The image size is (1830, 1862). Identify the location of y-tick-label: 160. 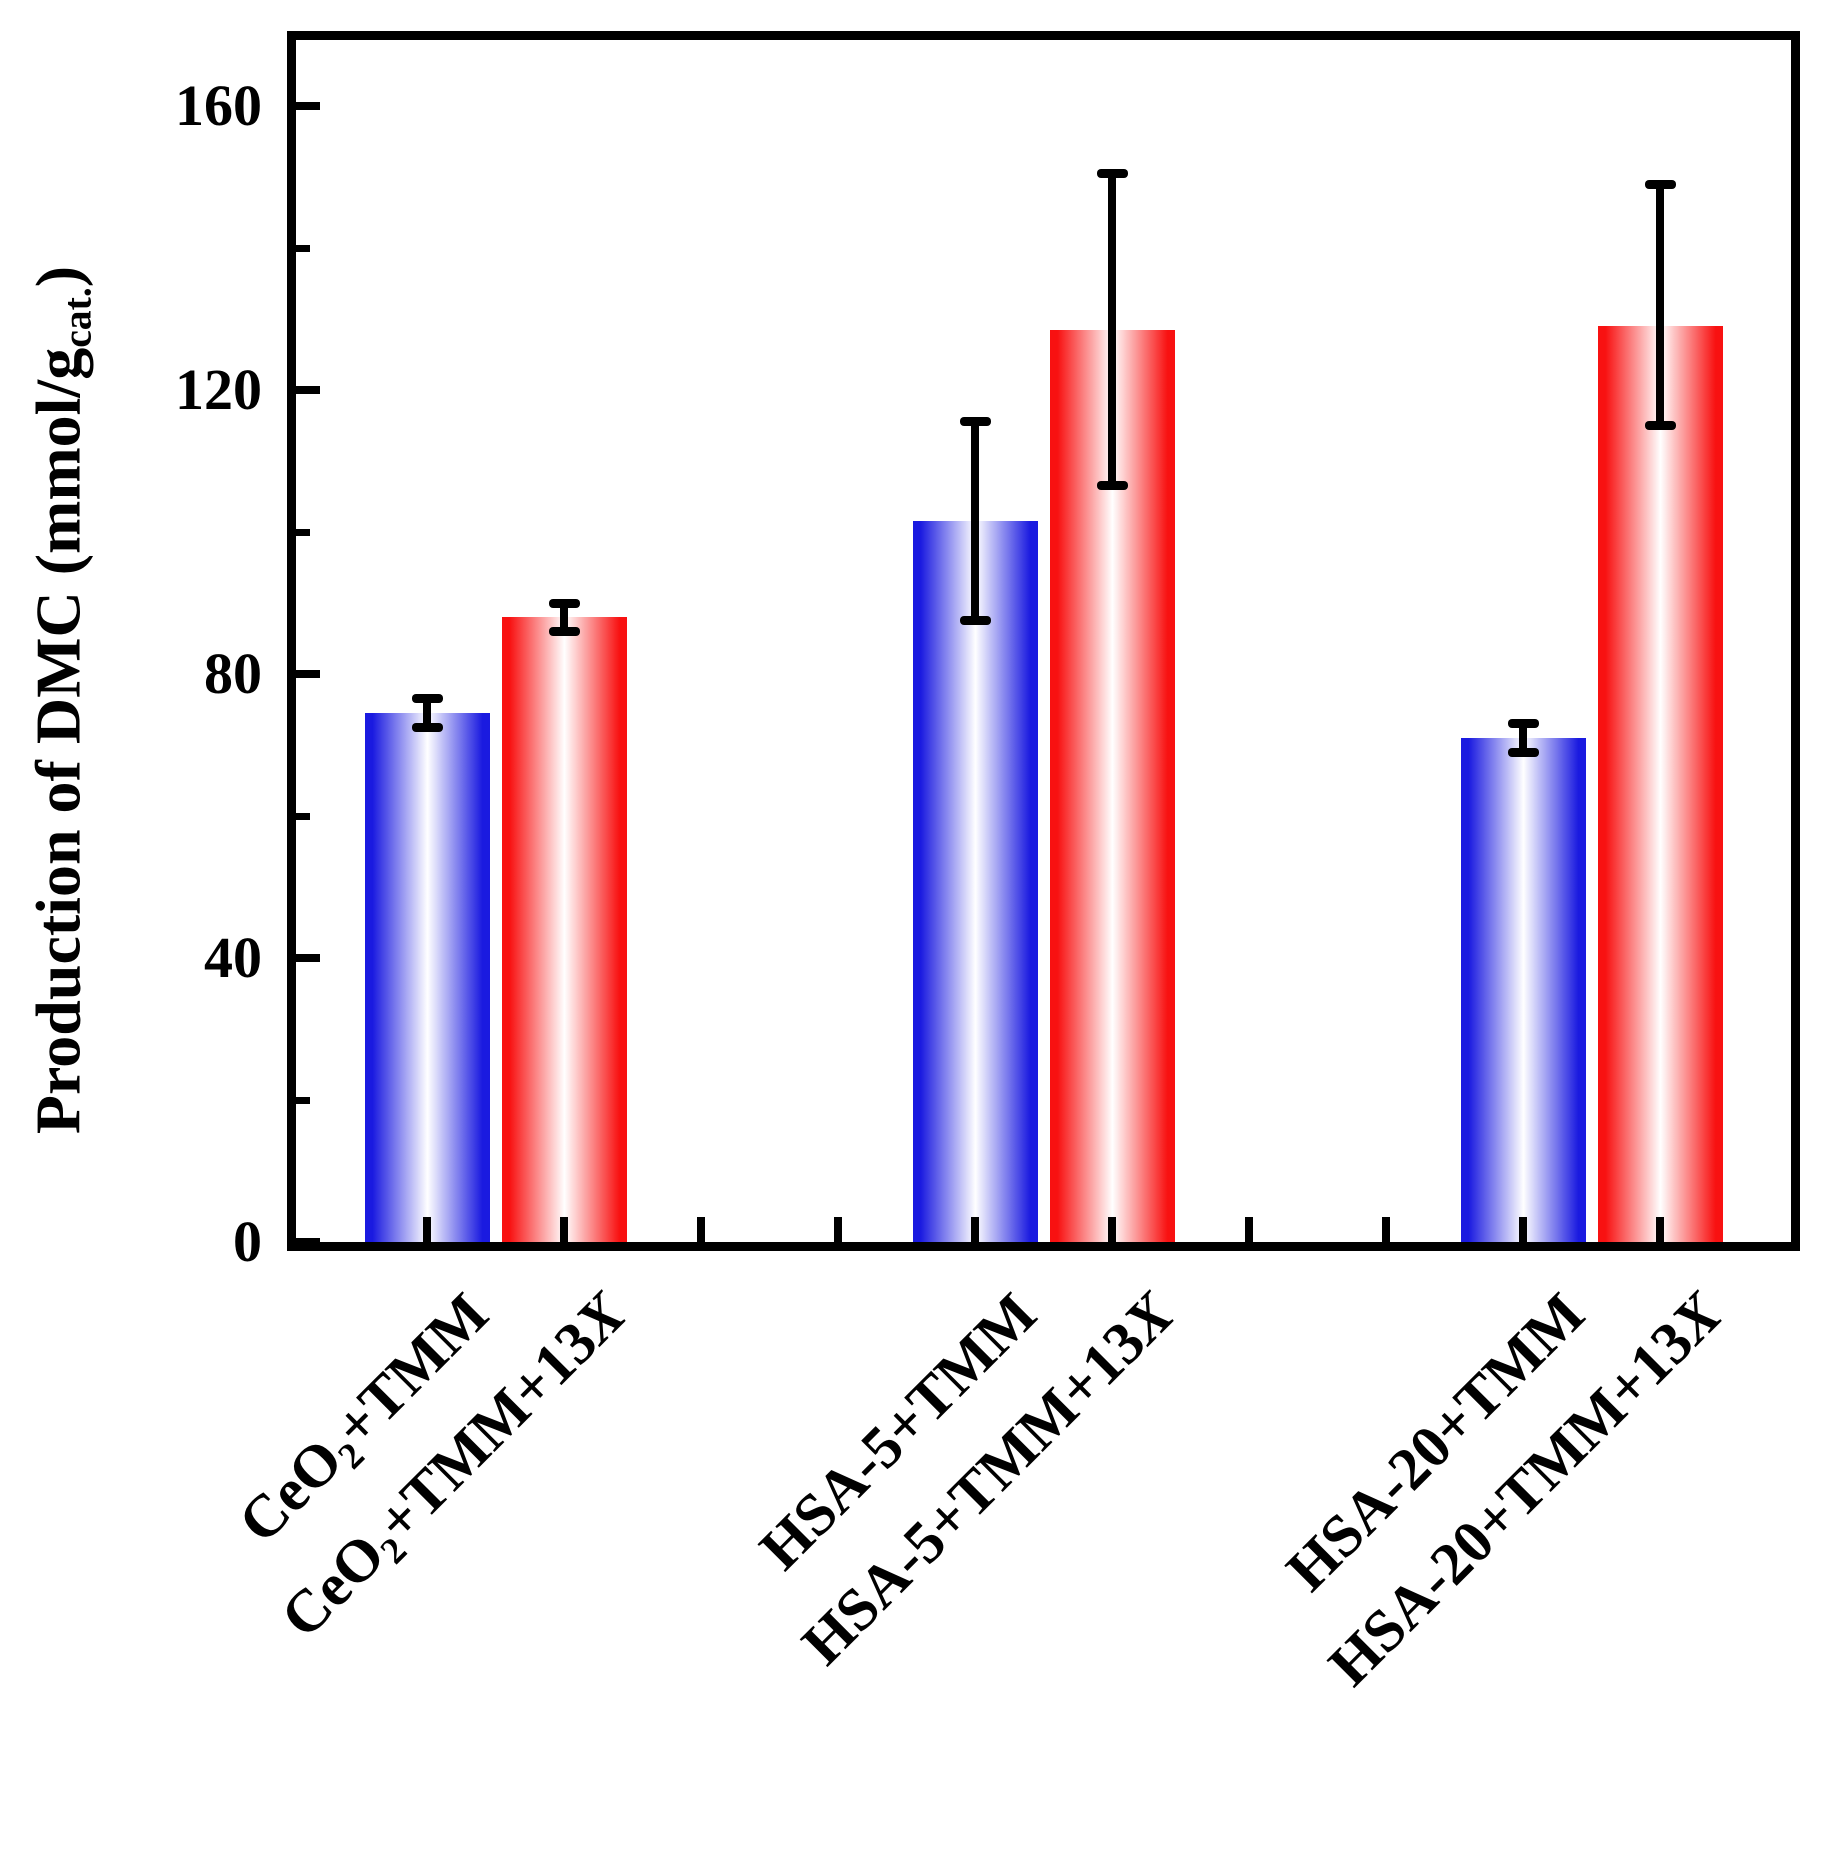
(218, 105).